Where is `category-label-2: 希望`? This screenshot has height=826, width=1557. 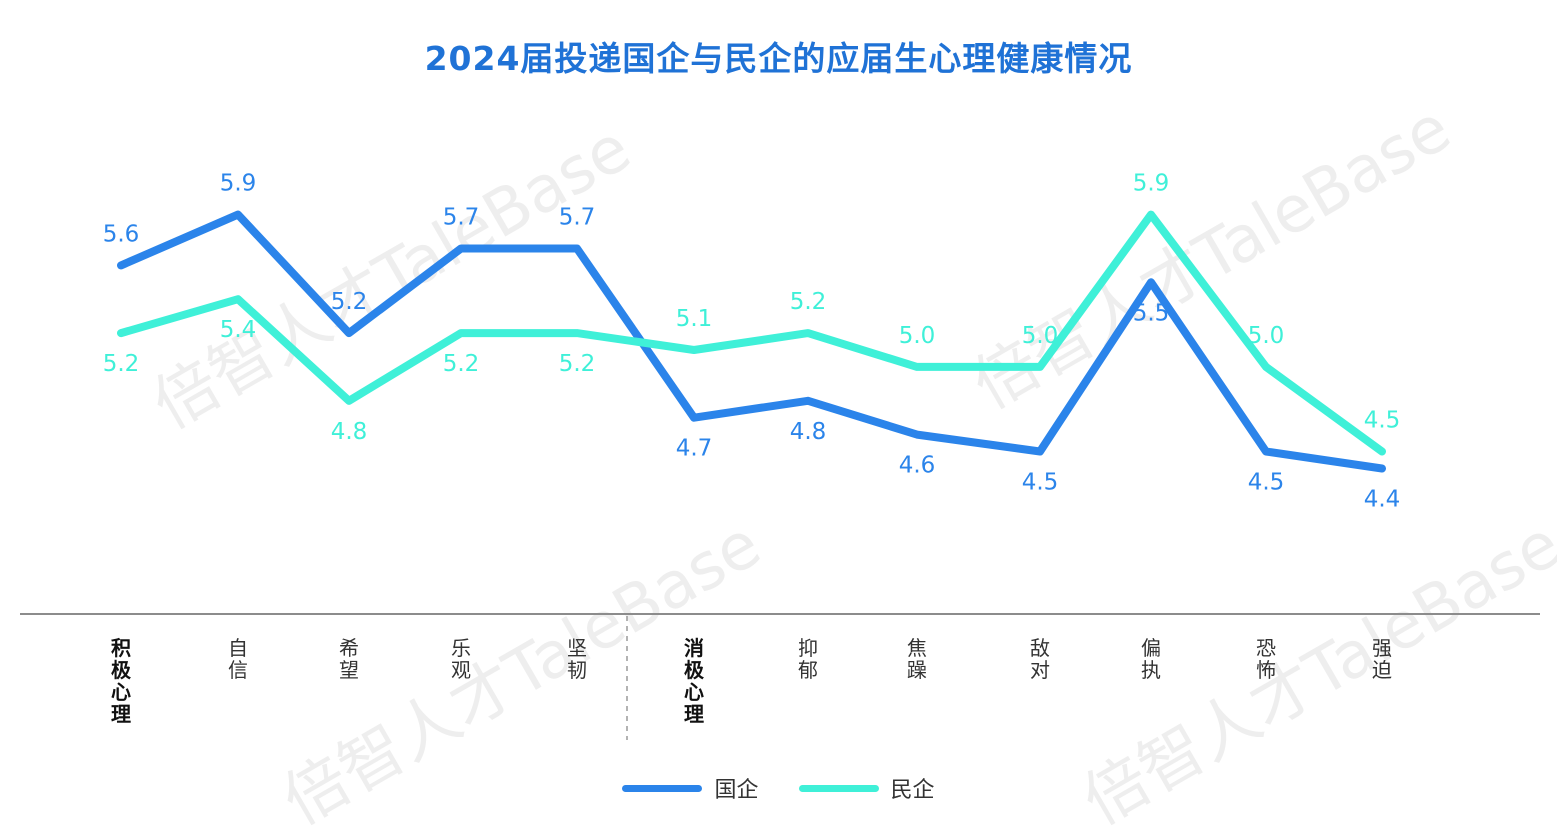 category-label-2: 希望 is located at coordinates (349, 659).